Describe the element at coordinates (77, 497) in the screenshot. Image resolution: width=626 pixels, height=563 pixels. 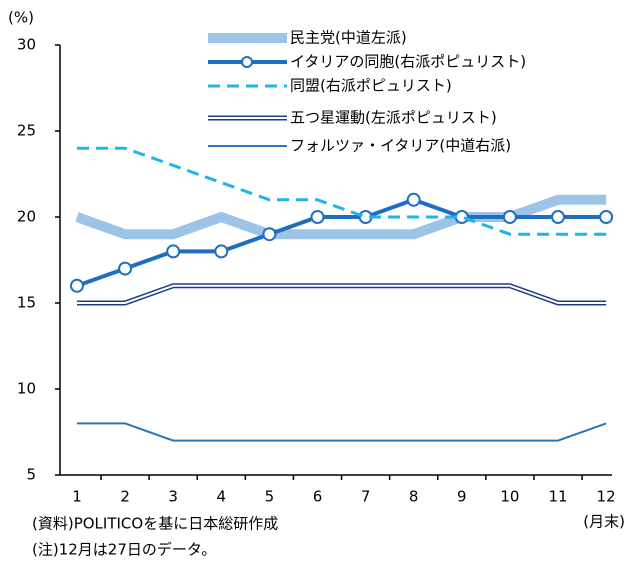
I see `x-tick-label: 1` at that location.